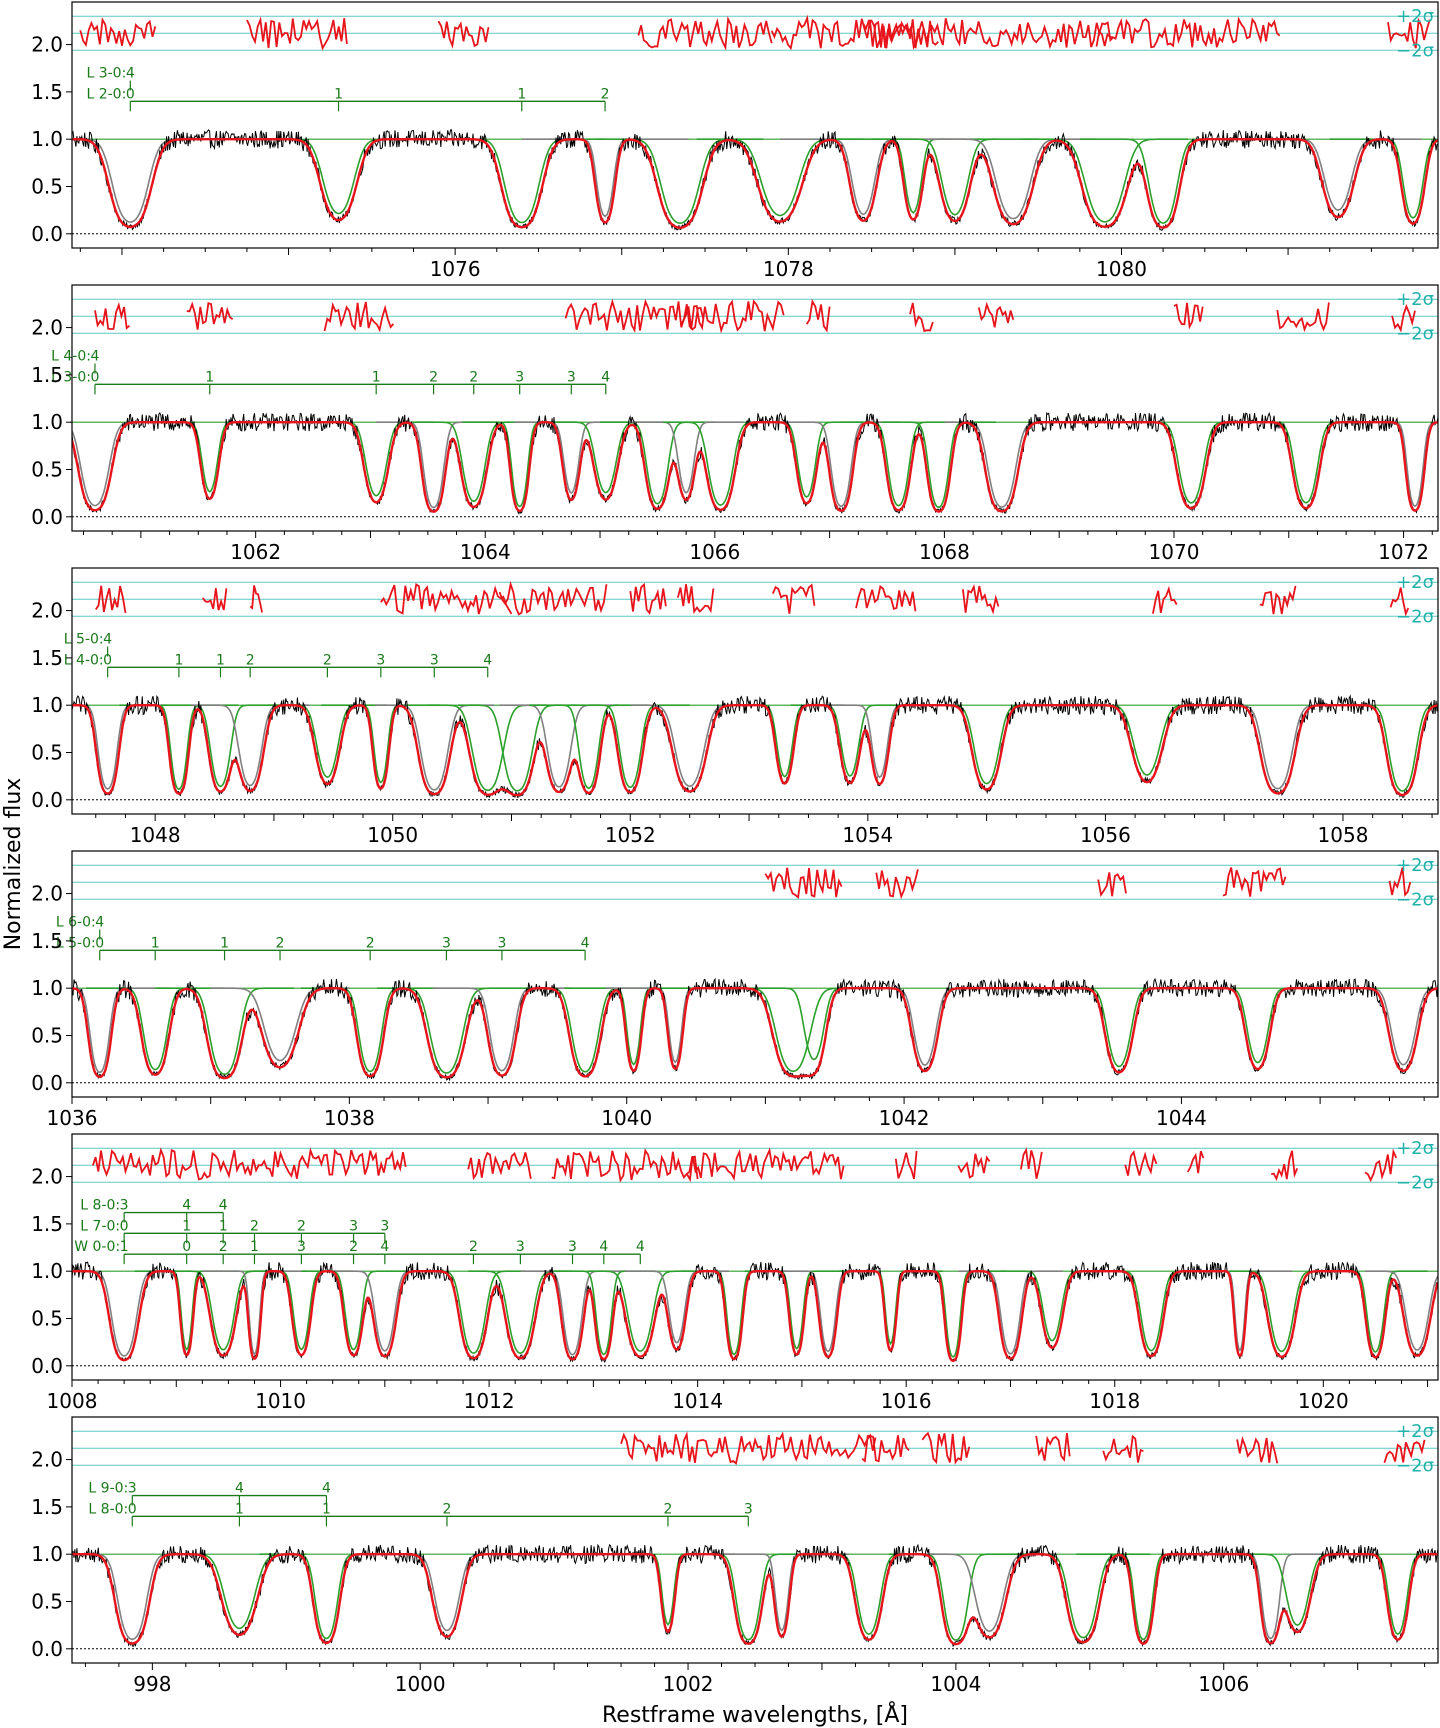  What do you see at coordinates (84, 660) in the screenshot?
I see `line-series-label: L 4-0:` at bounding box center [84, 660].